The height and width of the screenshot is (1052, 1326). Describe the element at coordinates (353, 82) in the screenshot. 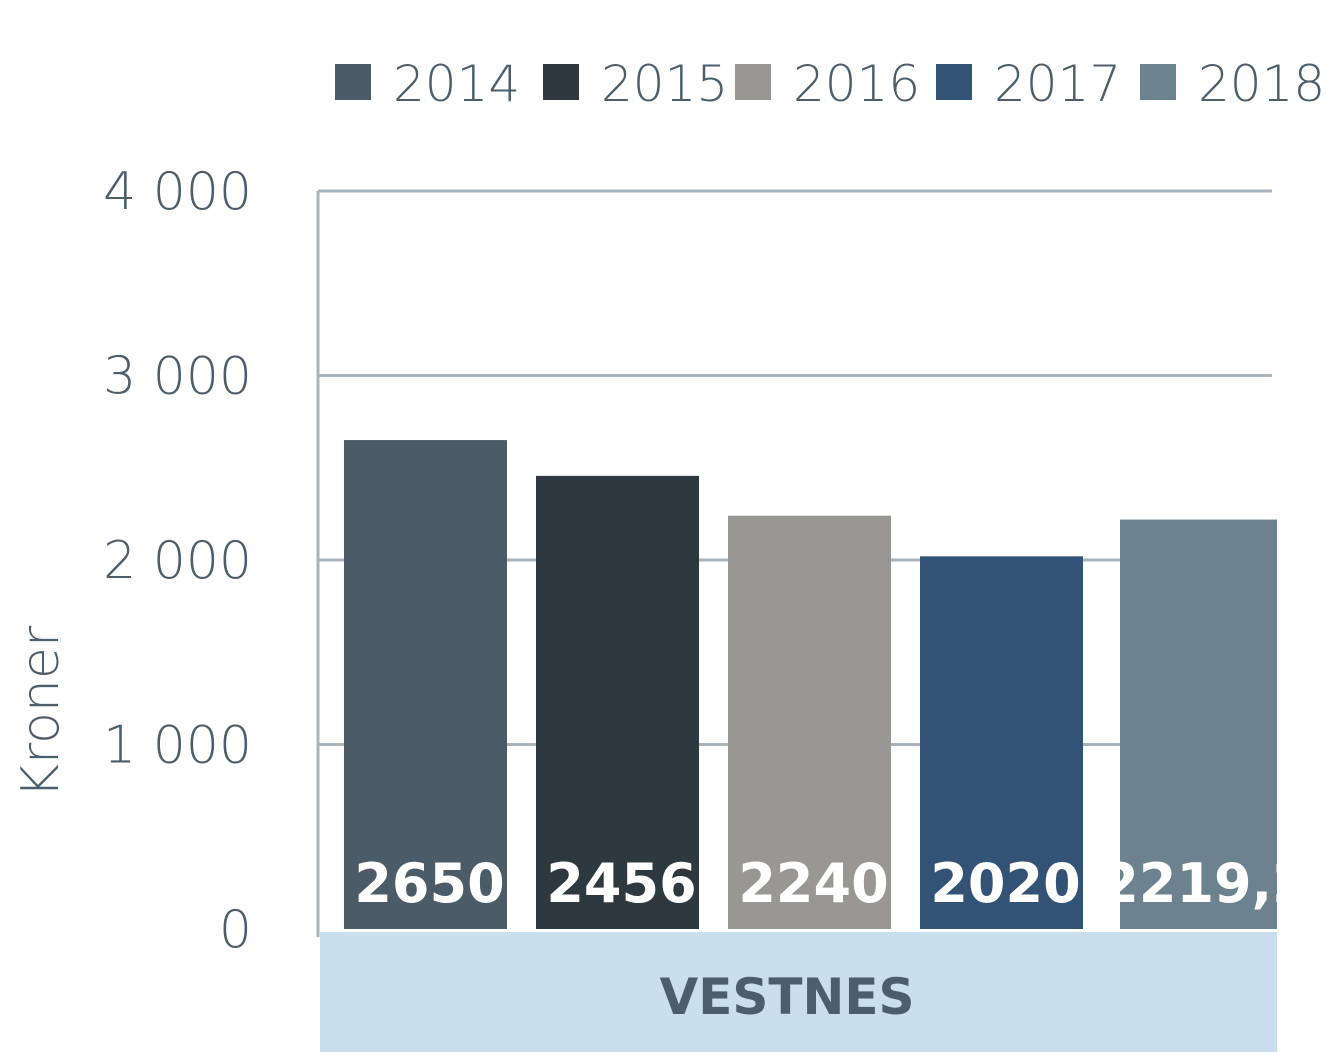

I see `legend-swatch-2014` at that location.